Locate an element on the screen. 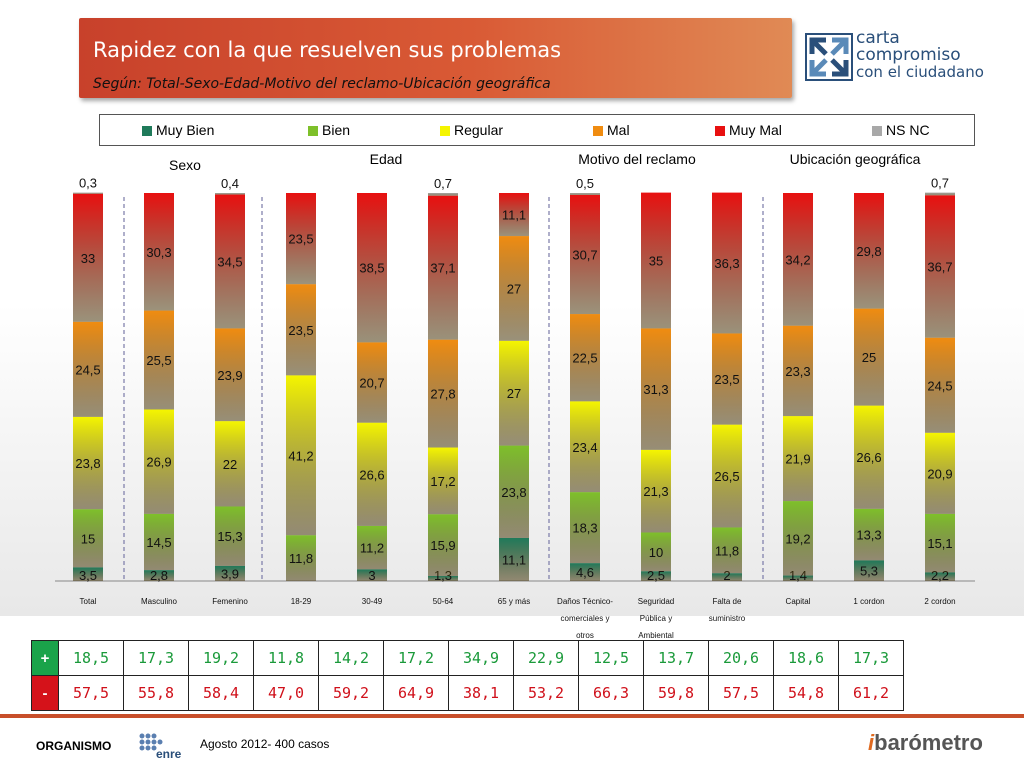 This screenshot has height=768, width=1024. group-label: Motivo del reclamo is located at coordinates (637, 159).